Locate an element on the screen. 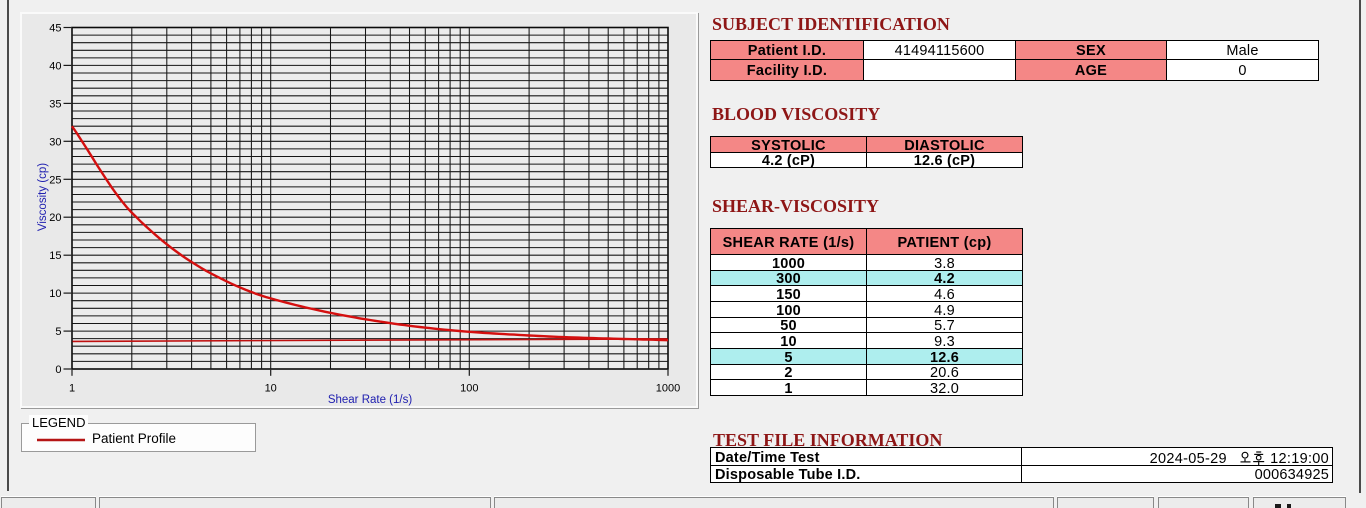 This screenshot has width=1366, height=508. svg-text: 15 is located at coordinates (55, 256).